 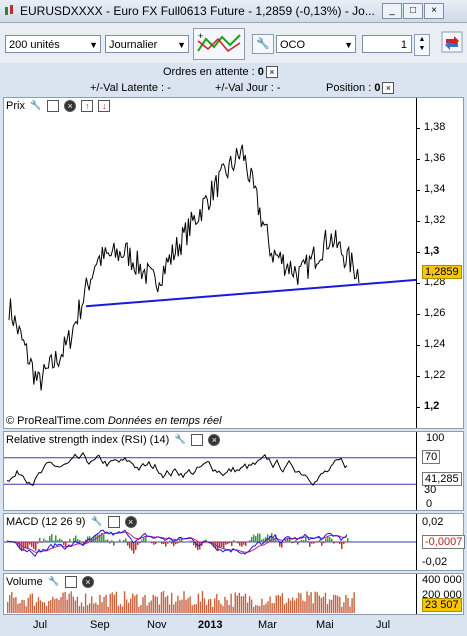 What do you see at coordinates (181, 45) in the screenshot?
I see `chevron-down-icon: ▼` at bounding box center [181, 45].